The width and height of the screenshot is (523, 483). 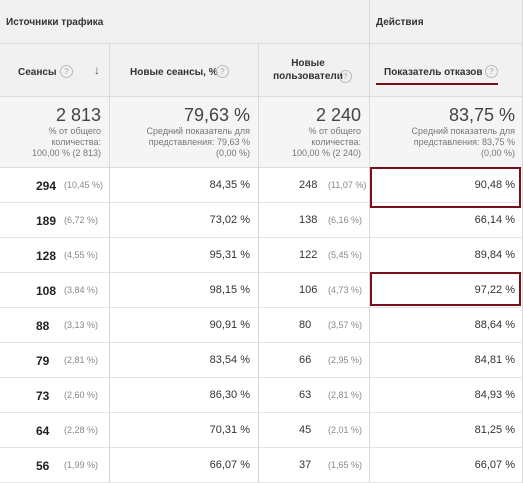 What do you see at coordinates (494, 325) in the screenshot?
I see `bounce-rate-value: 88,64 %` at bounding box center [494, 325].